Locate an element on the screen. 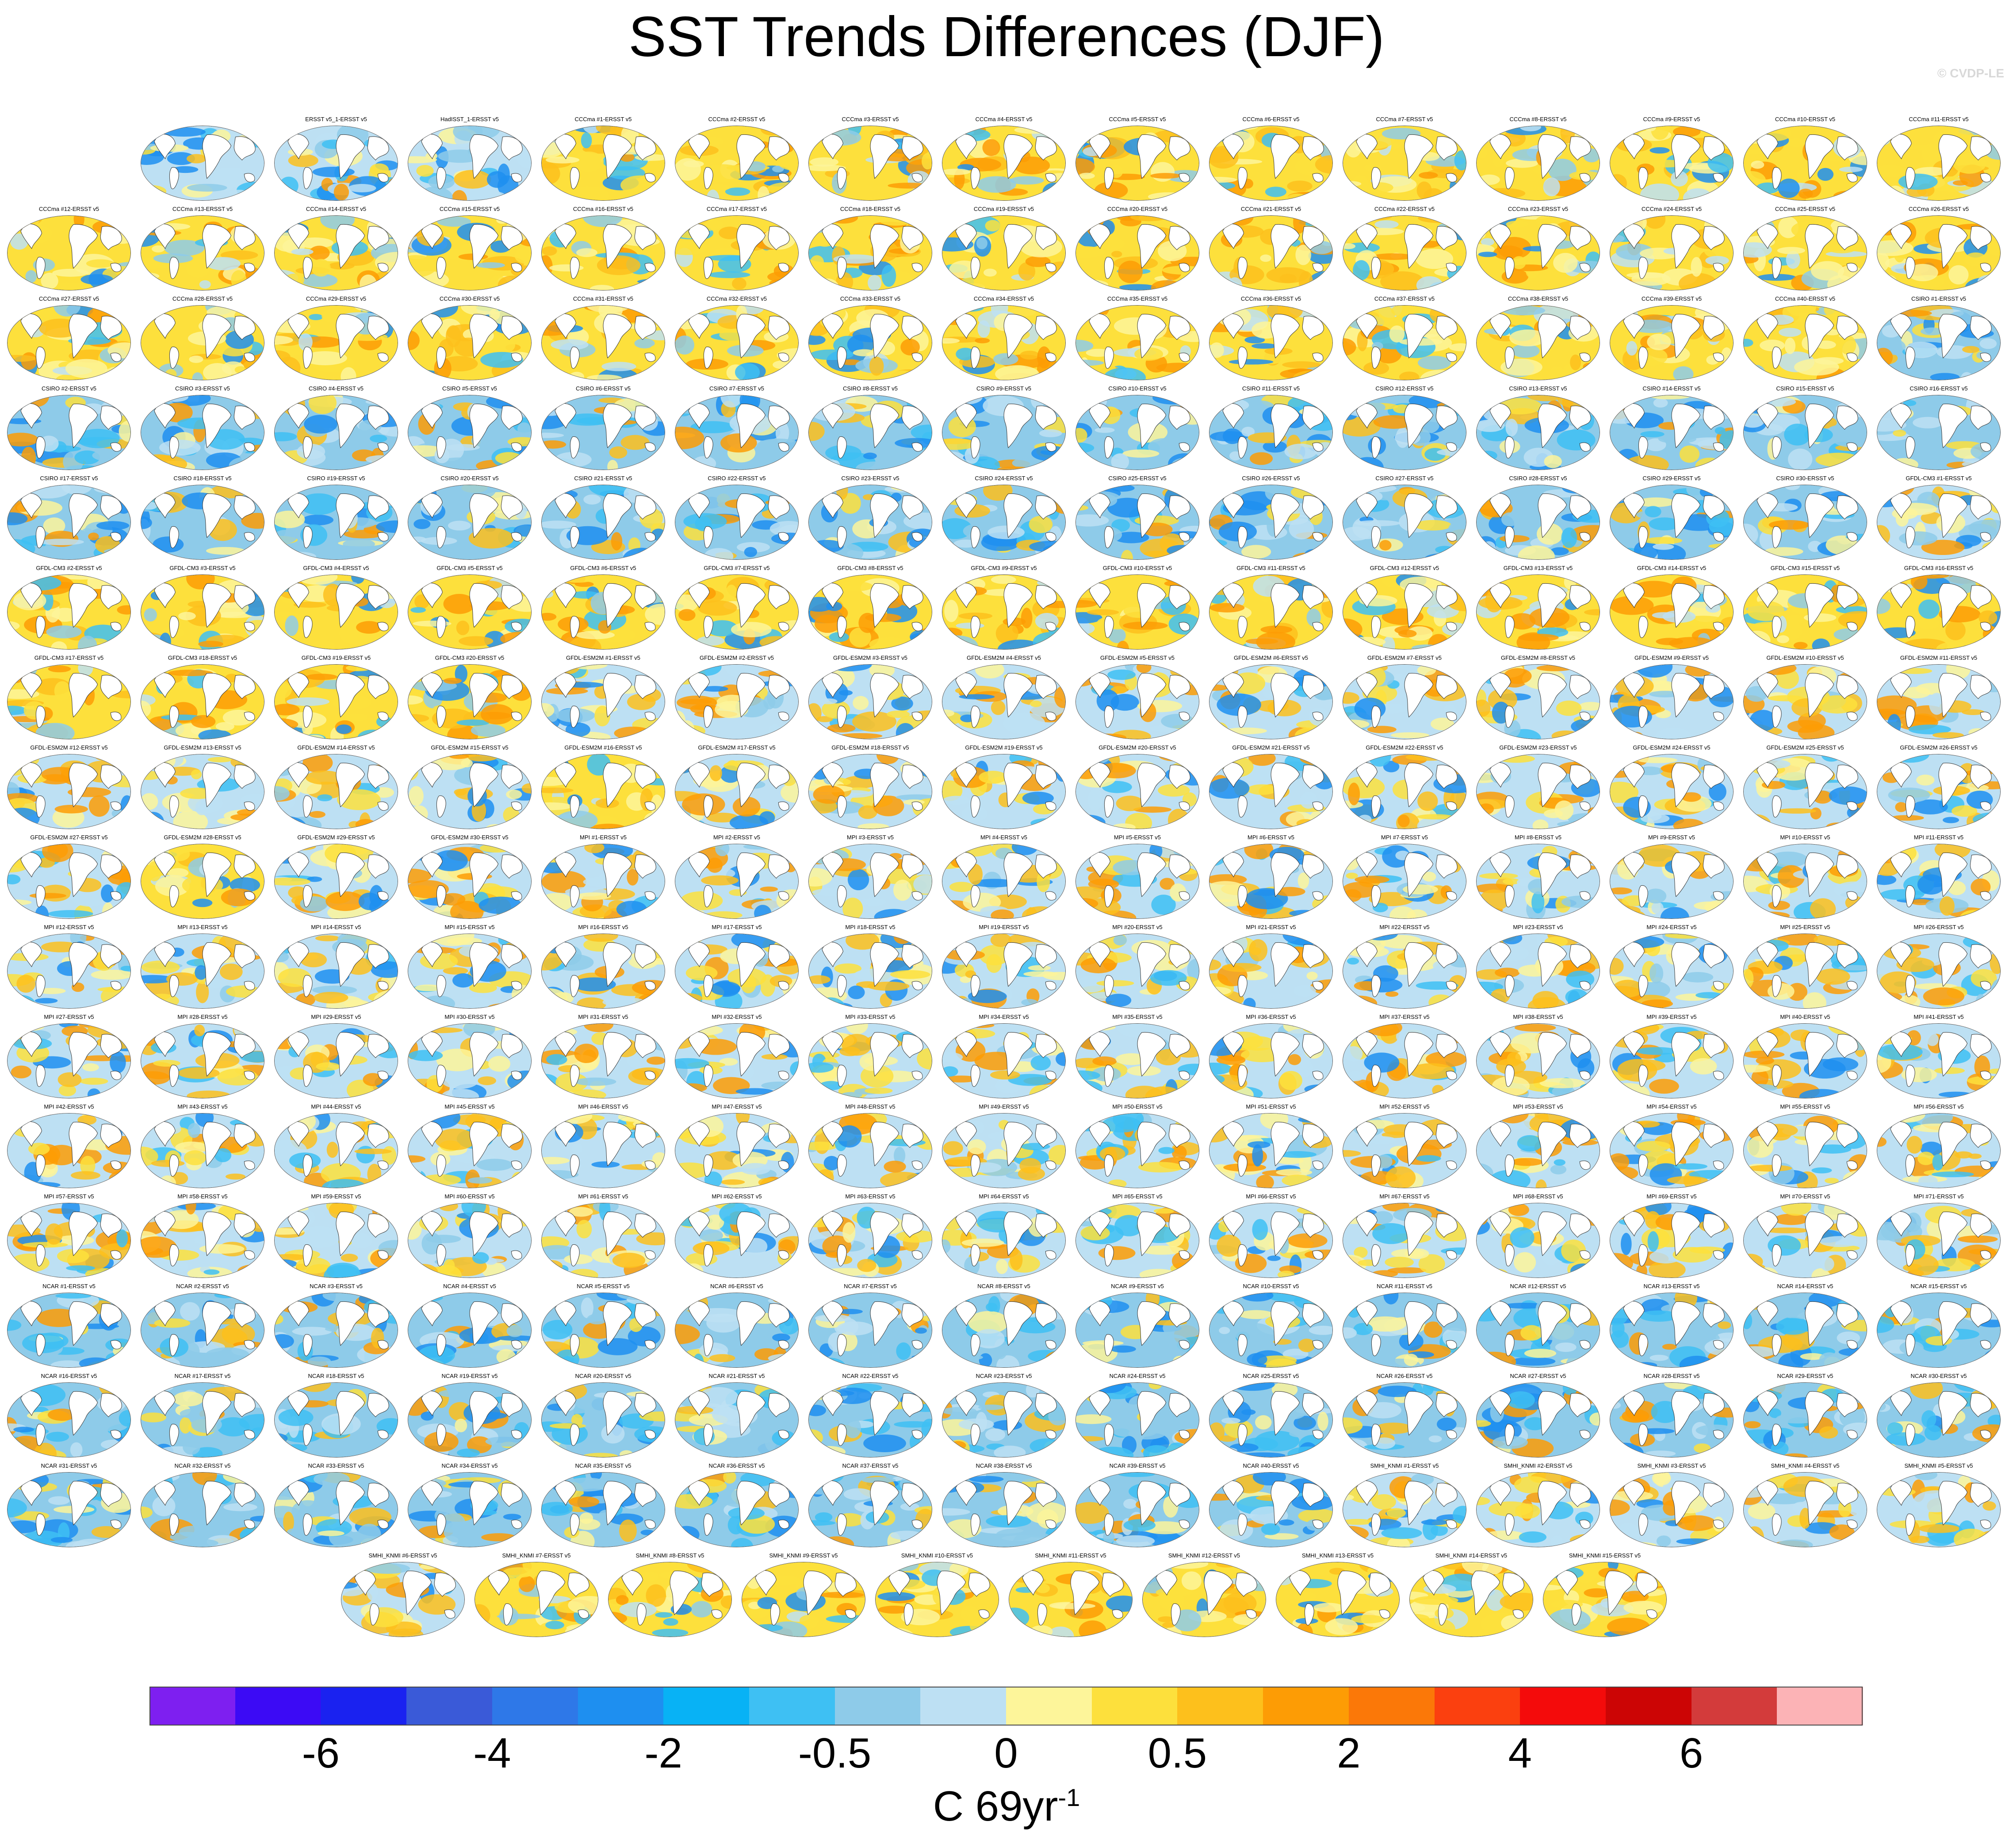 This screenshot has width=2013, height=1848. map-panel: CCCma #10-ERSST v5 is located at coordinates (1805, 159).